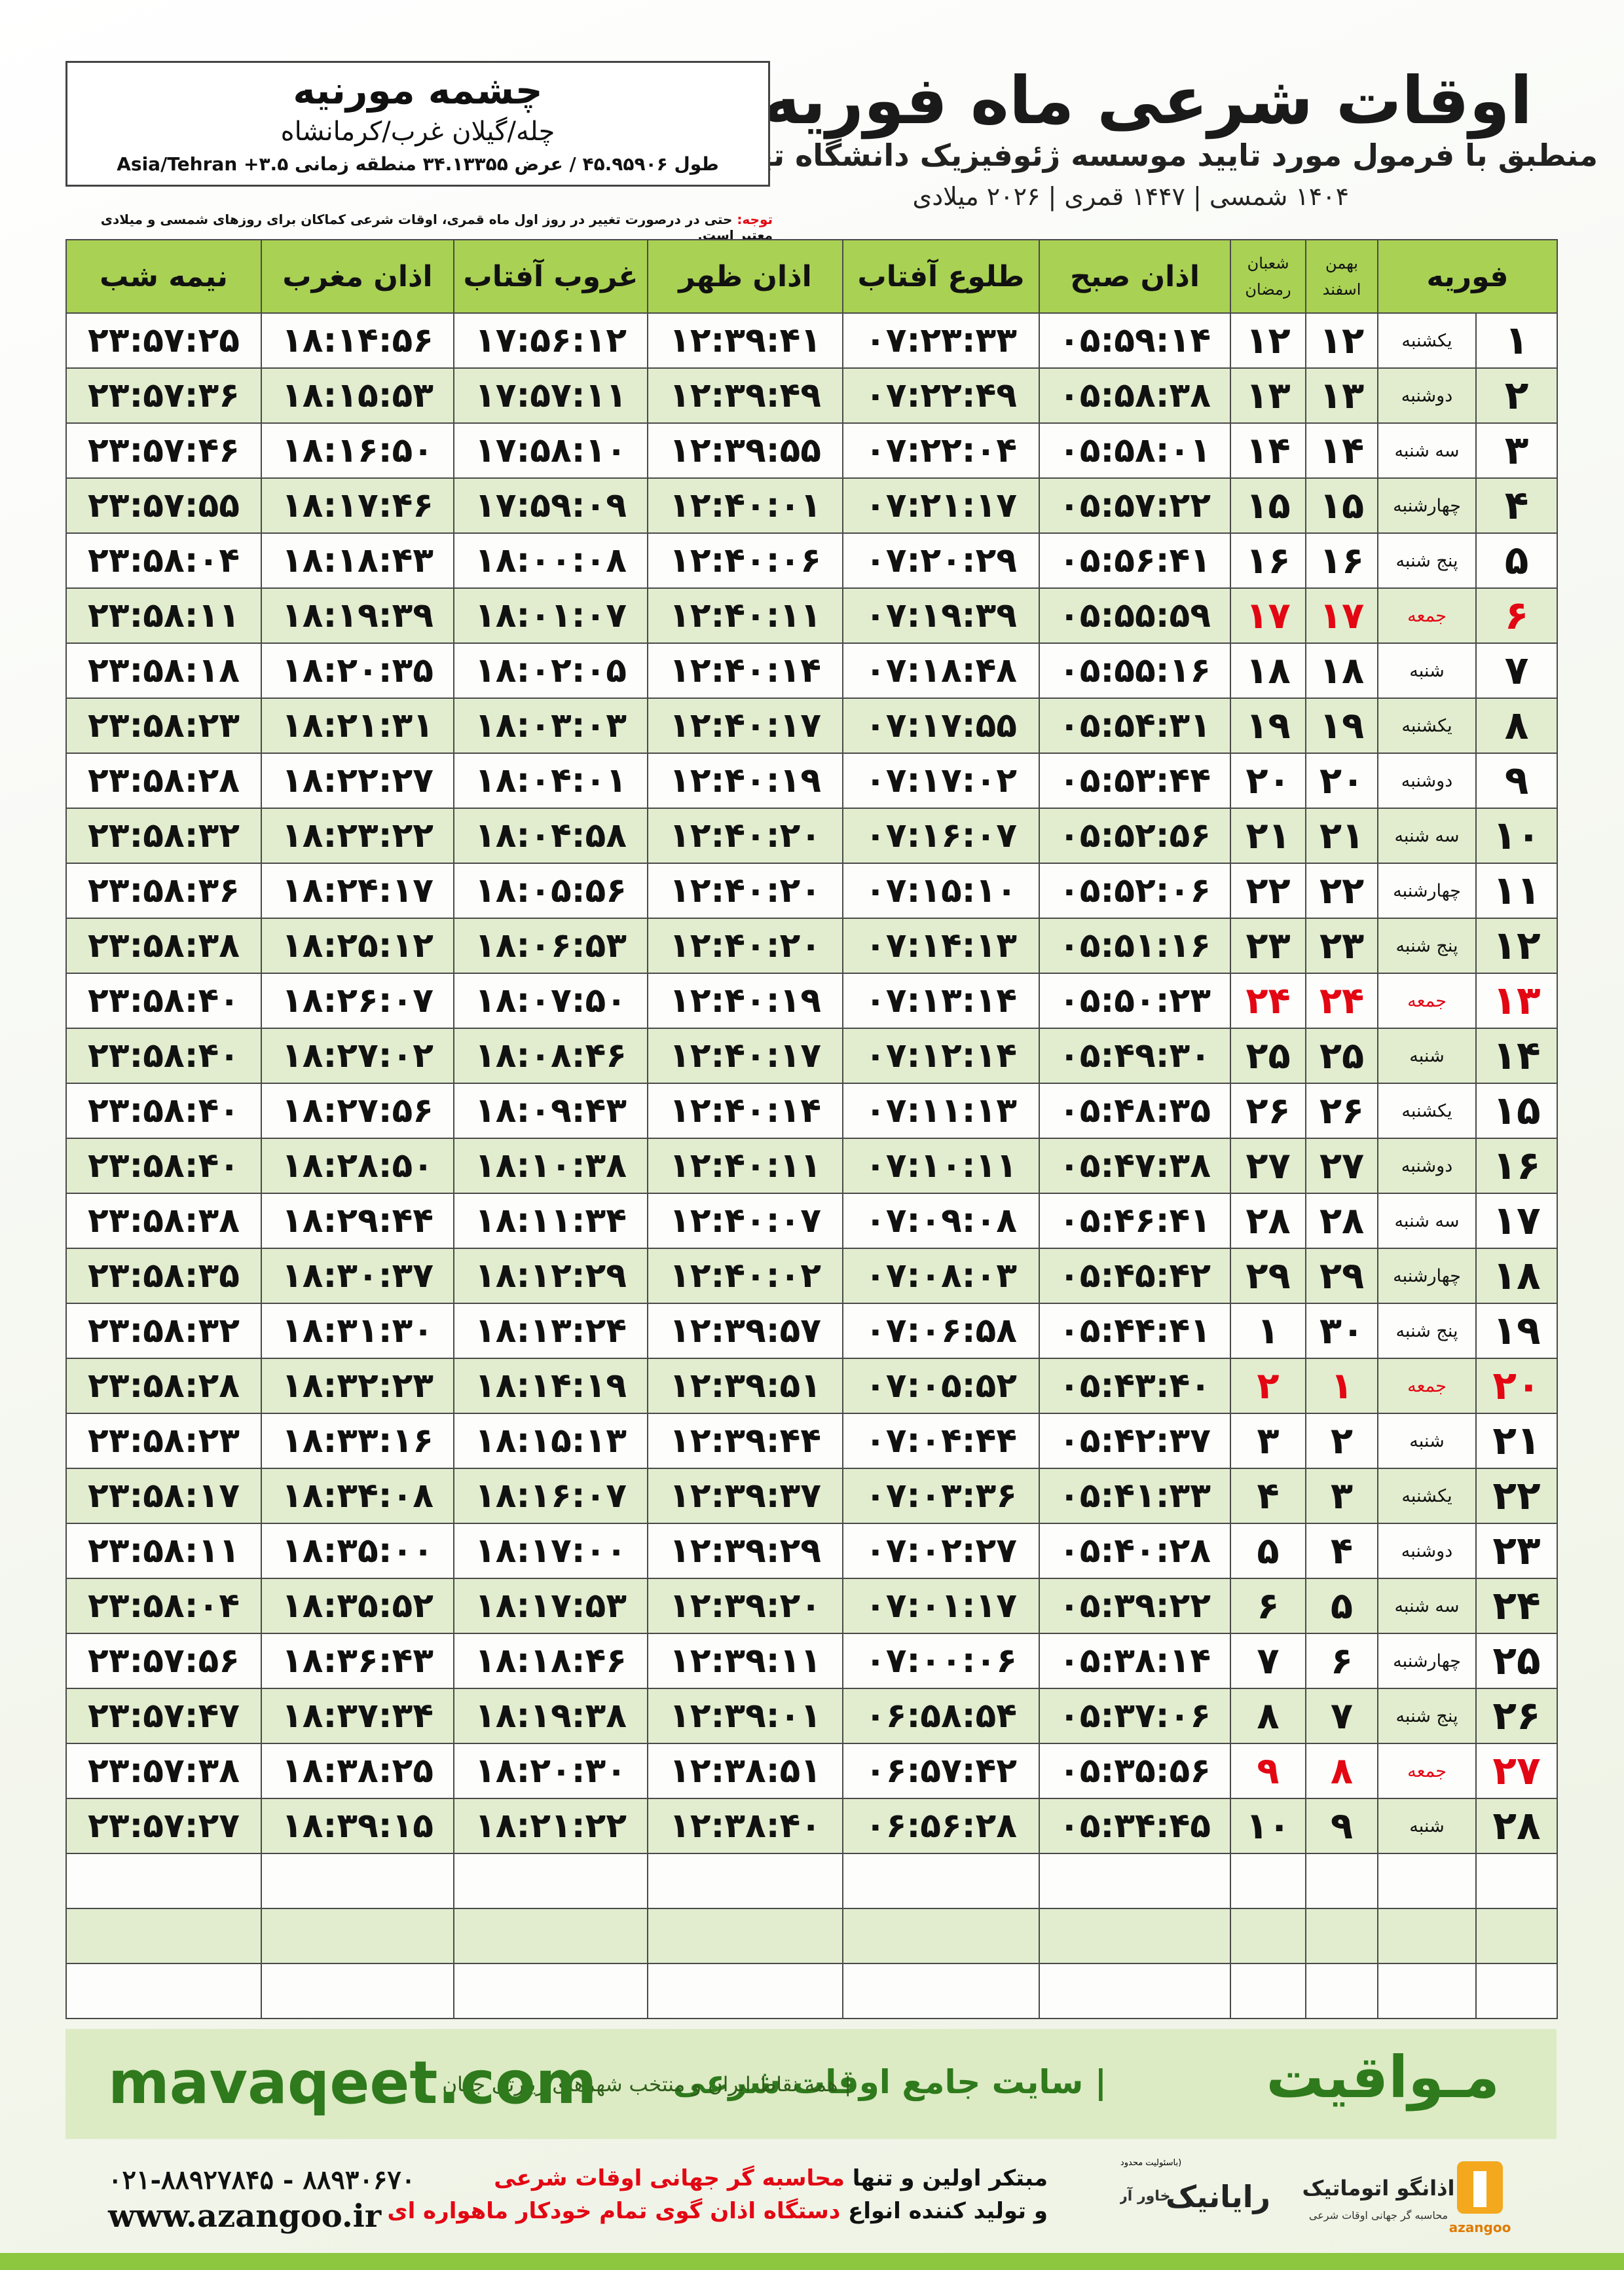 The image size is (1624, 2270). Describe the element at coordinates (1268, 891) in the screenshot. I see `lunar-day: ۲۲` at that location.